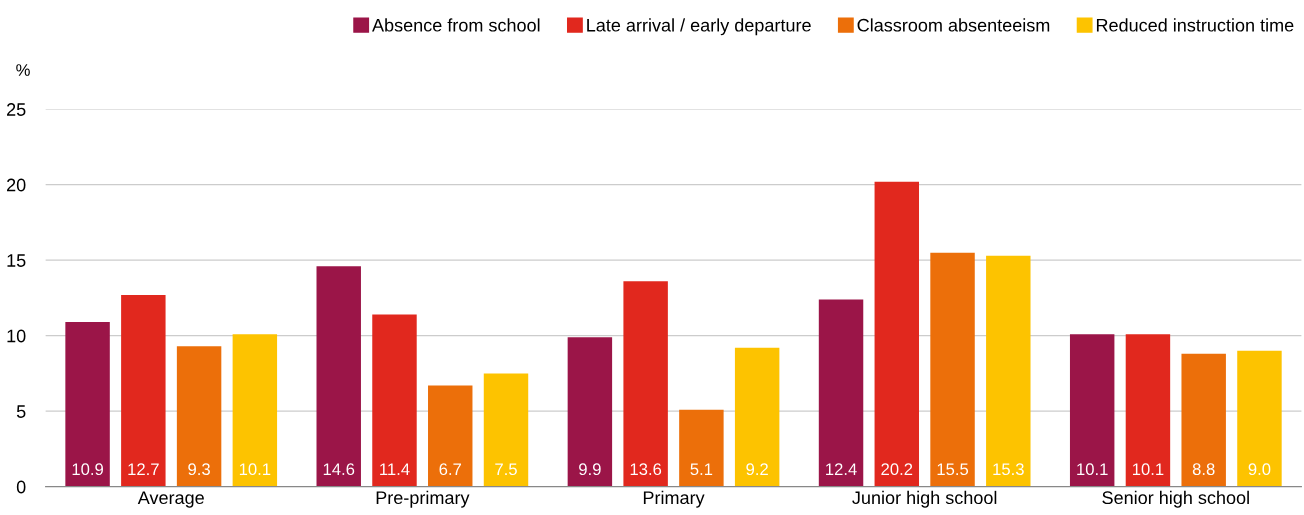  What do you see at coordinates (841, 469) in the screenshot?
I see `data-label: 12.4` at bounding box center [841, 469].